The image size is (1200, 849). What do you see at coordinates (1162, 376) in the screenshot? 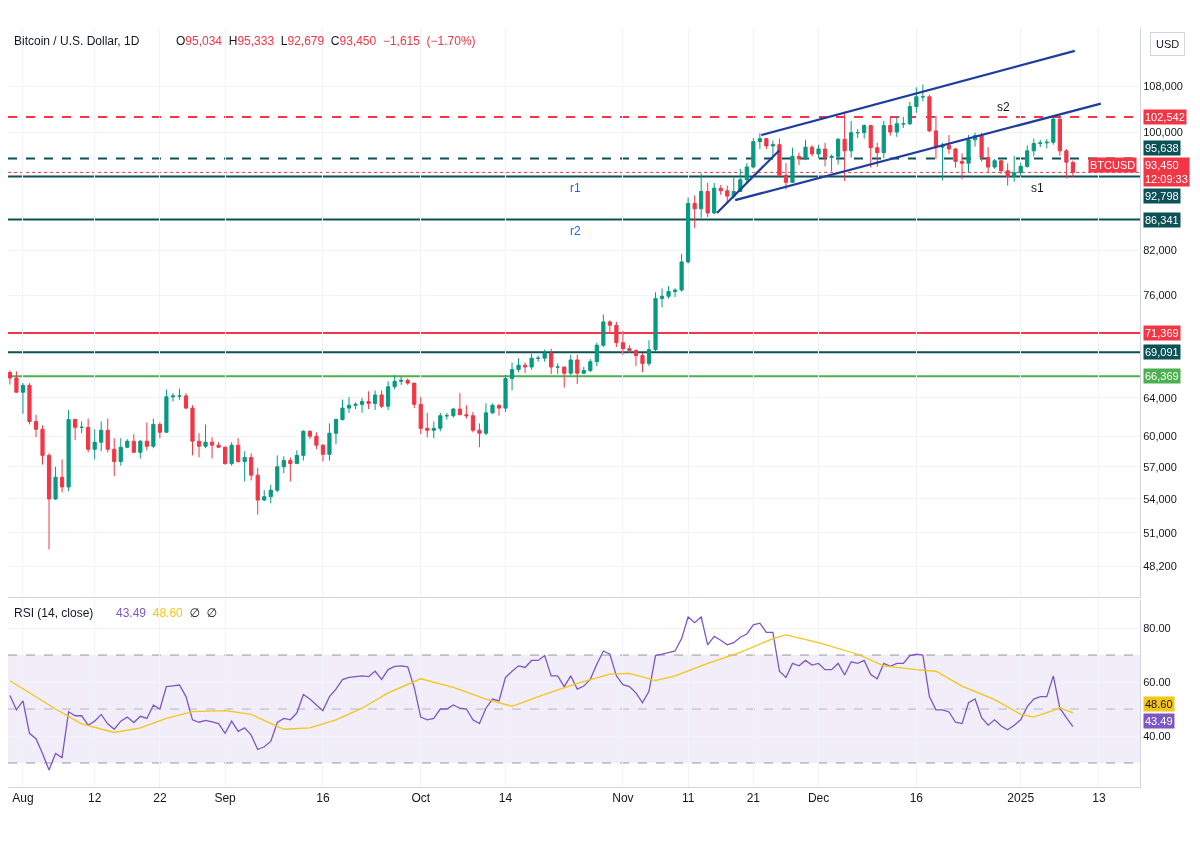
I see `ref-line-label: 66,369` at bounding box center [1162, 376].